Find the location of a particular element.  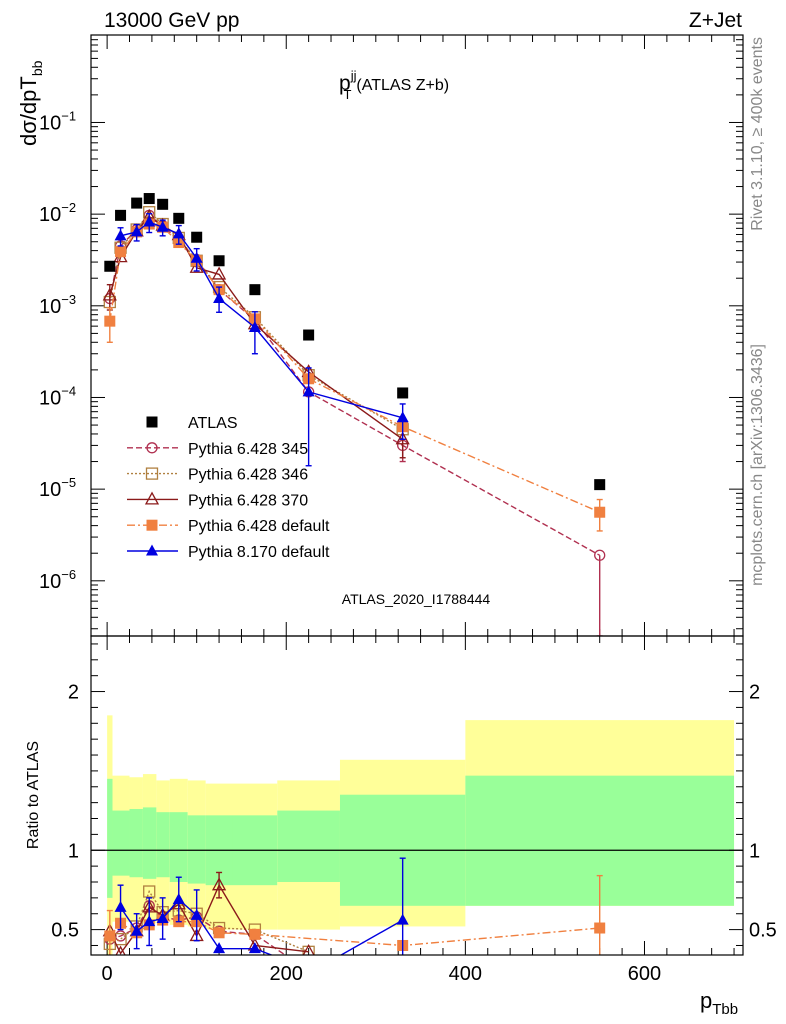

legend-entry-ATLAS: ATLAS is located at coordinates (192, 423).